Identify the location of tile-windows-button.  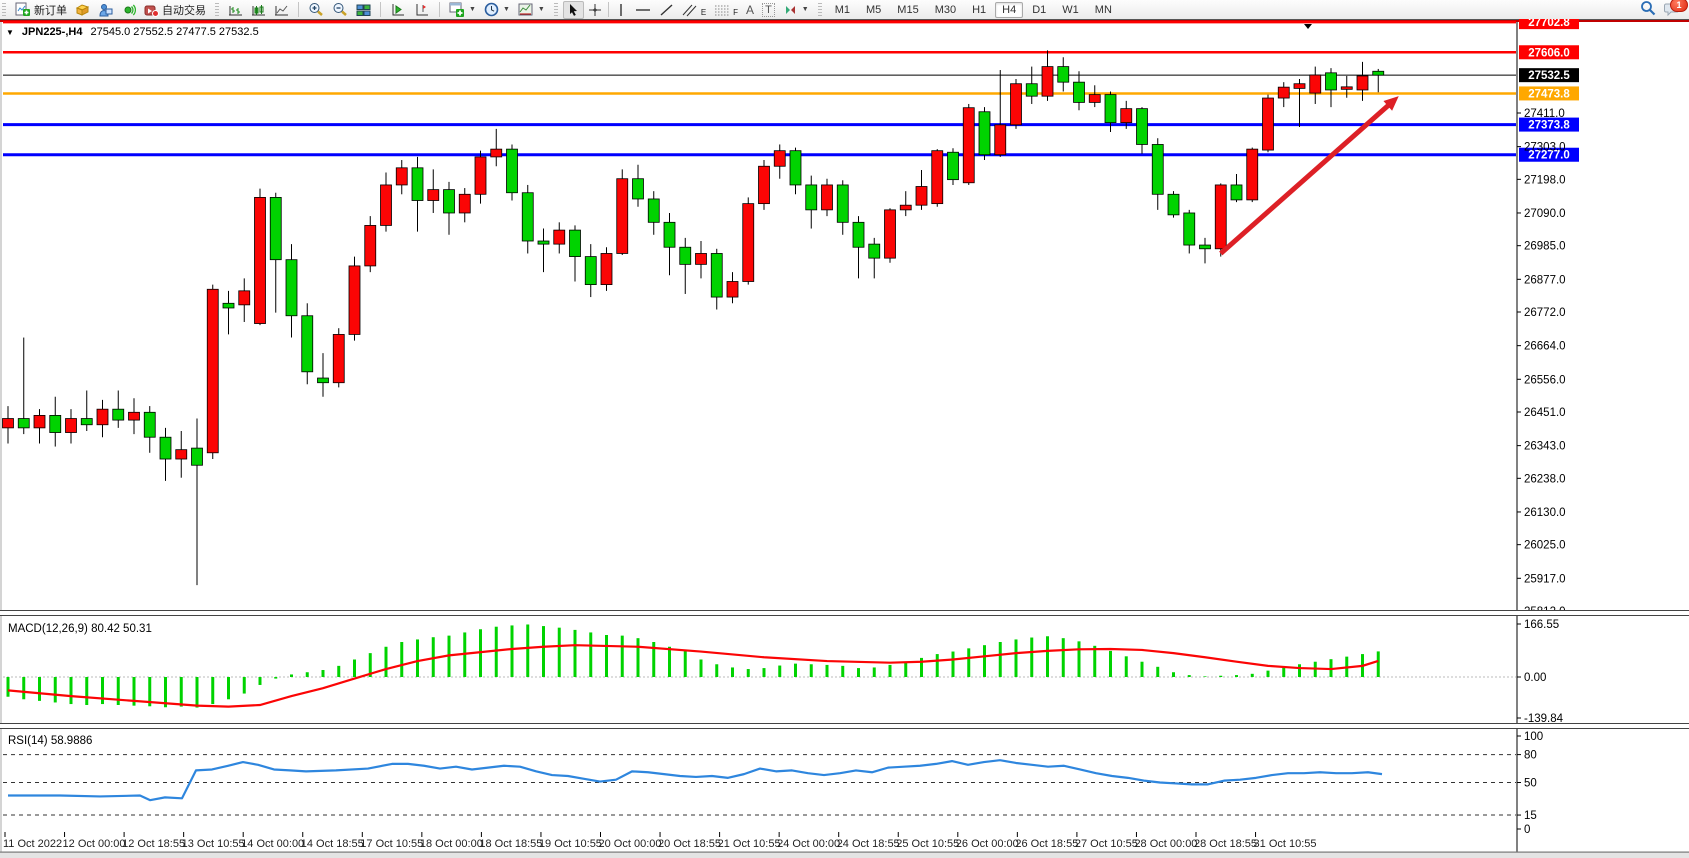
(363, 10).